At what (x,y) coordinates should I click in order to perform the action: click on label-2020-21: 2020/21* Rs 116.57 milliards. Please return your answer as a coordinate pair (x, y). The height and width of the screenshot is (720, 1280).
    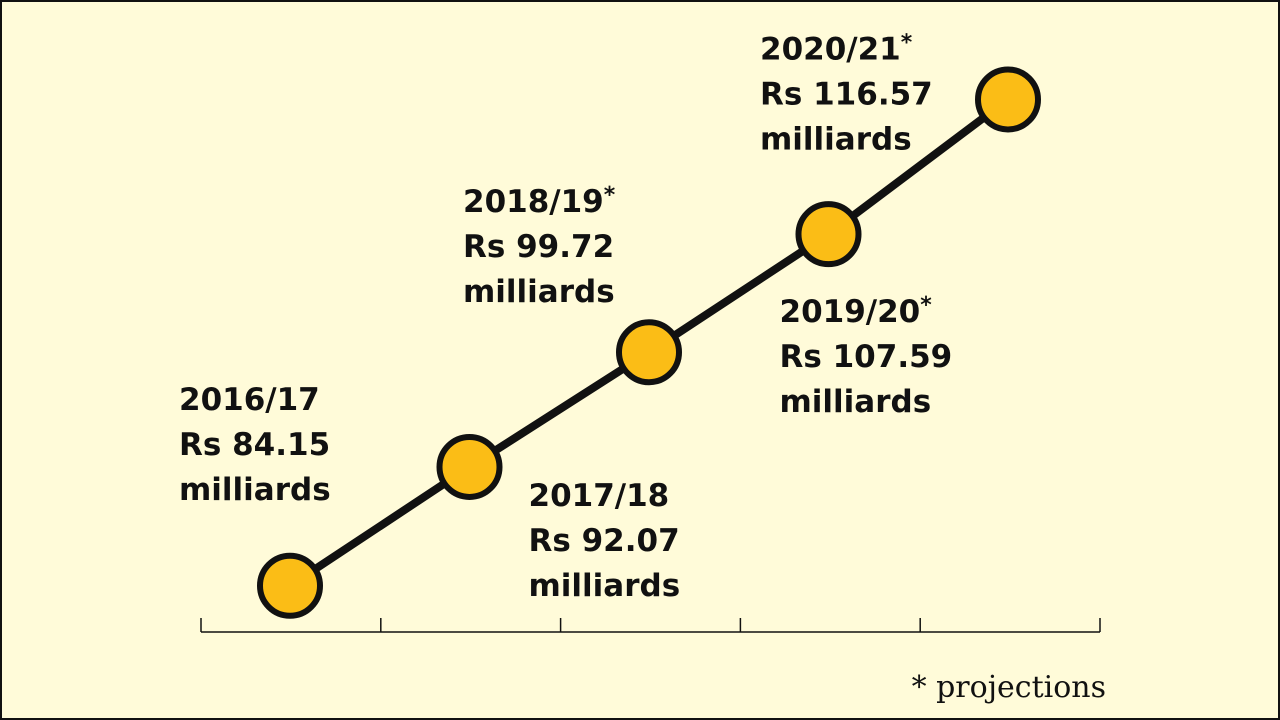
    Looking at the image, I should click on (846, 93).